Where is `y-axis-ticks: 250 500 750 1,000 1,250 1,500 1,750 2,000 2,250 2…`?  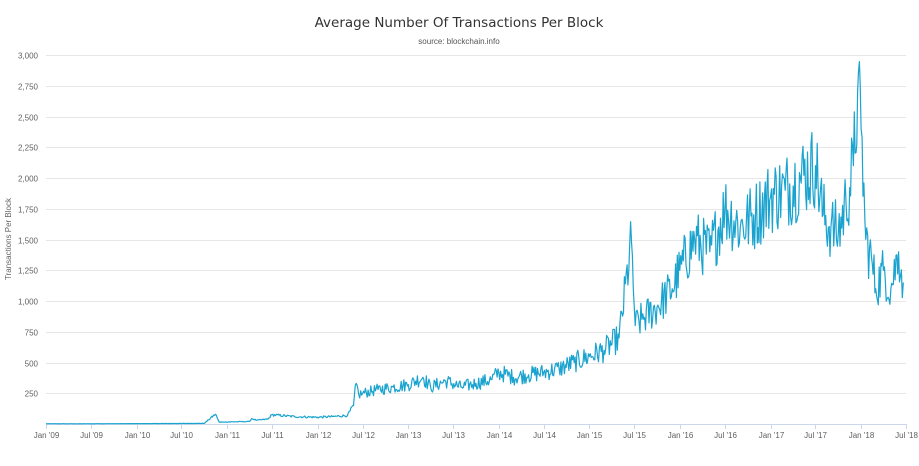
y-axis-ticks: 250 500 750 1,000 1,250 1,500 1,750 2,000 2,250 2… is located at coordinates (28, 225).